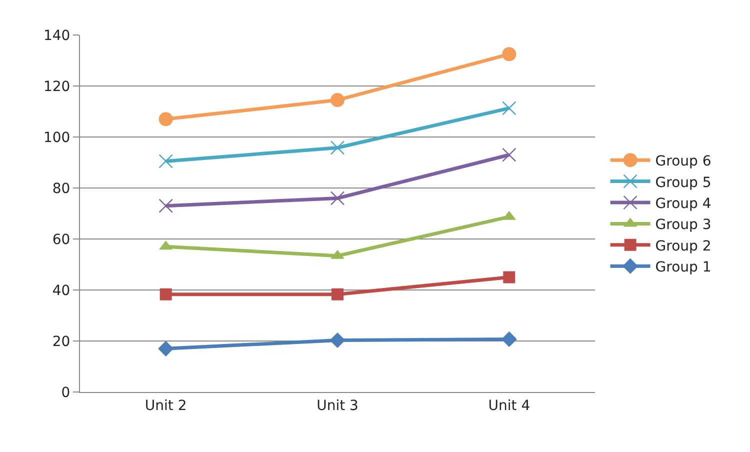 Image resolution: width=750 pixels, height=452 pixels. I want to click on x-tick-label: Unit 2, so click(165, 406).